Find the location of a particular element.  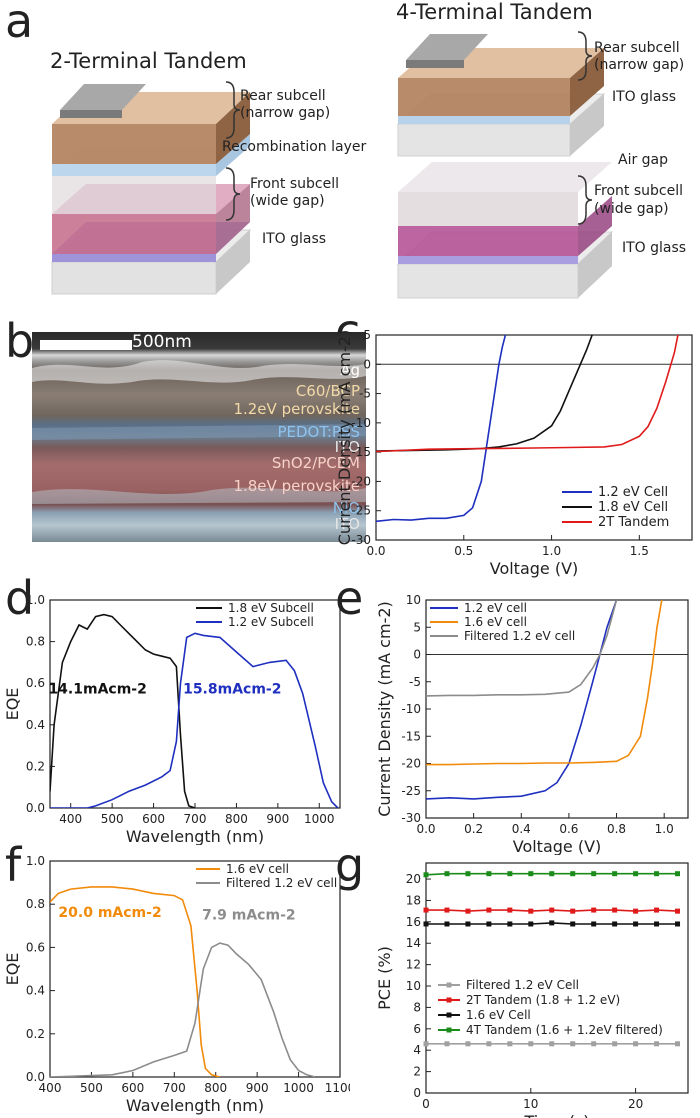

legend-label: 1.2 eV cell is located at coordinates (495, 608).